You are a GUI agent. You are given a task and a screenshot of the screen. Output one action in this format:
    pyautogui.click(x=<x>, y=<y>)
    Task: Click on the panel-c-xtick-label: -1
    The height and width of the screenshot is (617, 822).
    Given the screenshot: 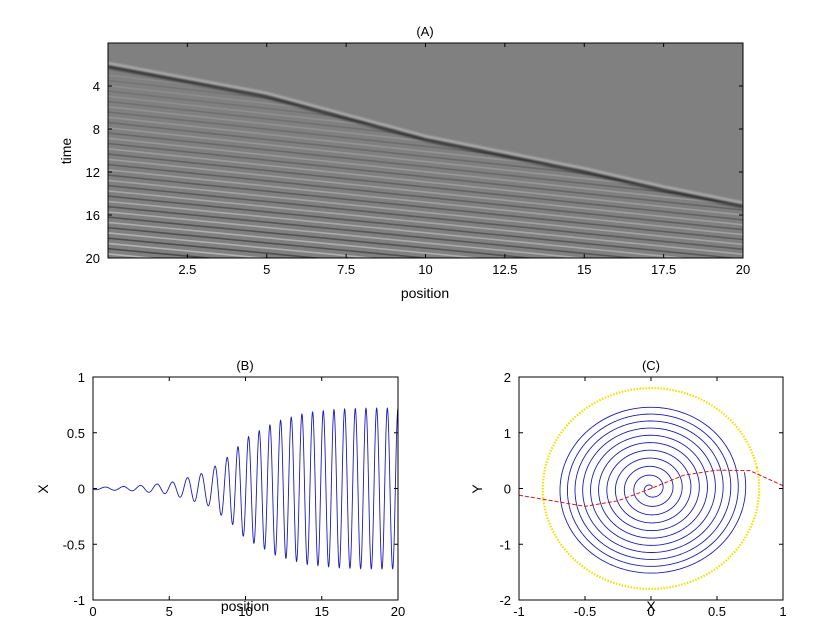 What is the action you would take?
    pyautogui.click(x=519, y=610)
    